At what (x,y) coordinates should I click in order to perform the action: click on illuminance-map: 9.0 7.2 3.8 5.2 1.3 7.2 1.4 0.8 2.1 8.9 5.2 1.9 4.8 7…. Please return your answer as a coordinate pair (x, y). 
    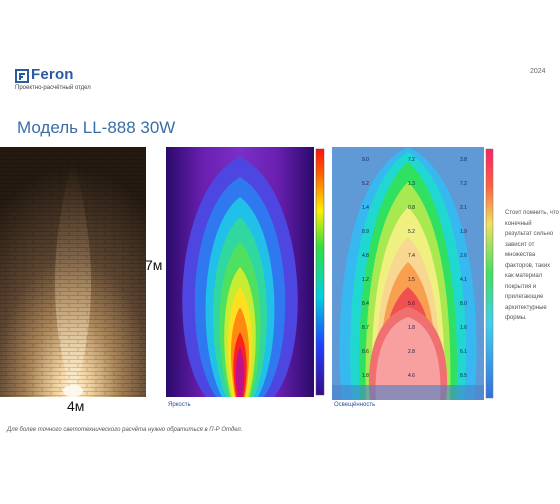
    Looking at the image, I should click on (413, 273).